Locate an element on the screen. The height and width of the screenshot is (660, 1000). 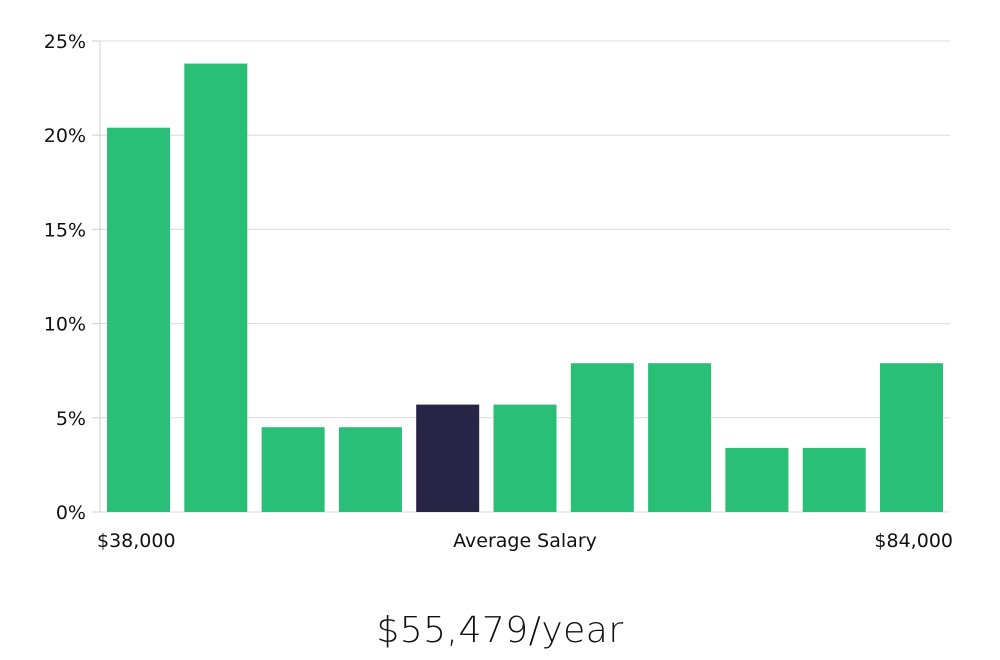
y-tick-label: 15% is located at coordinates (65, 230).